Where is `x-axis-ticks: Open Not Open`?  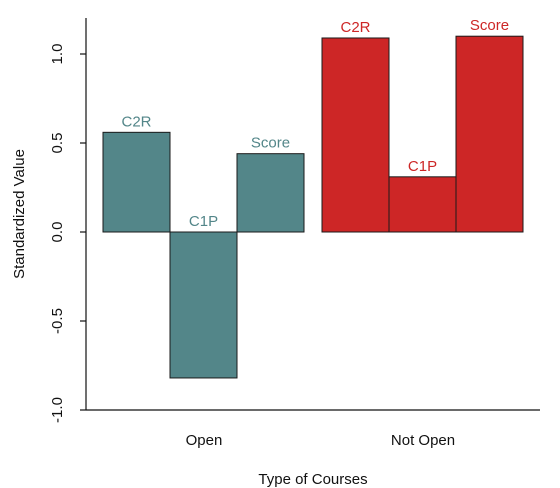 x-axis-ticks: Open Not Open is located at coordinates (320, 440).